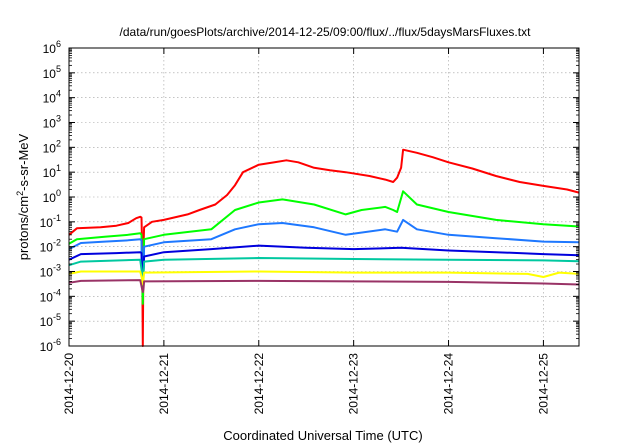  Describe the element at coordinates (57, 292) in the screenshot. I see `y-tick-exponent: -4` at that location.